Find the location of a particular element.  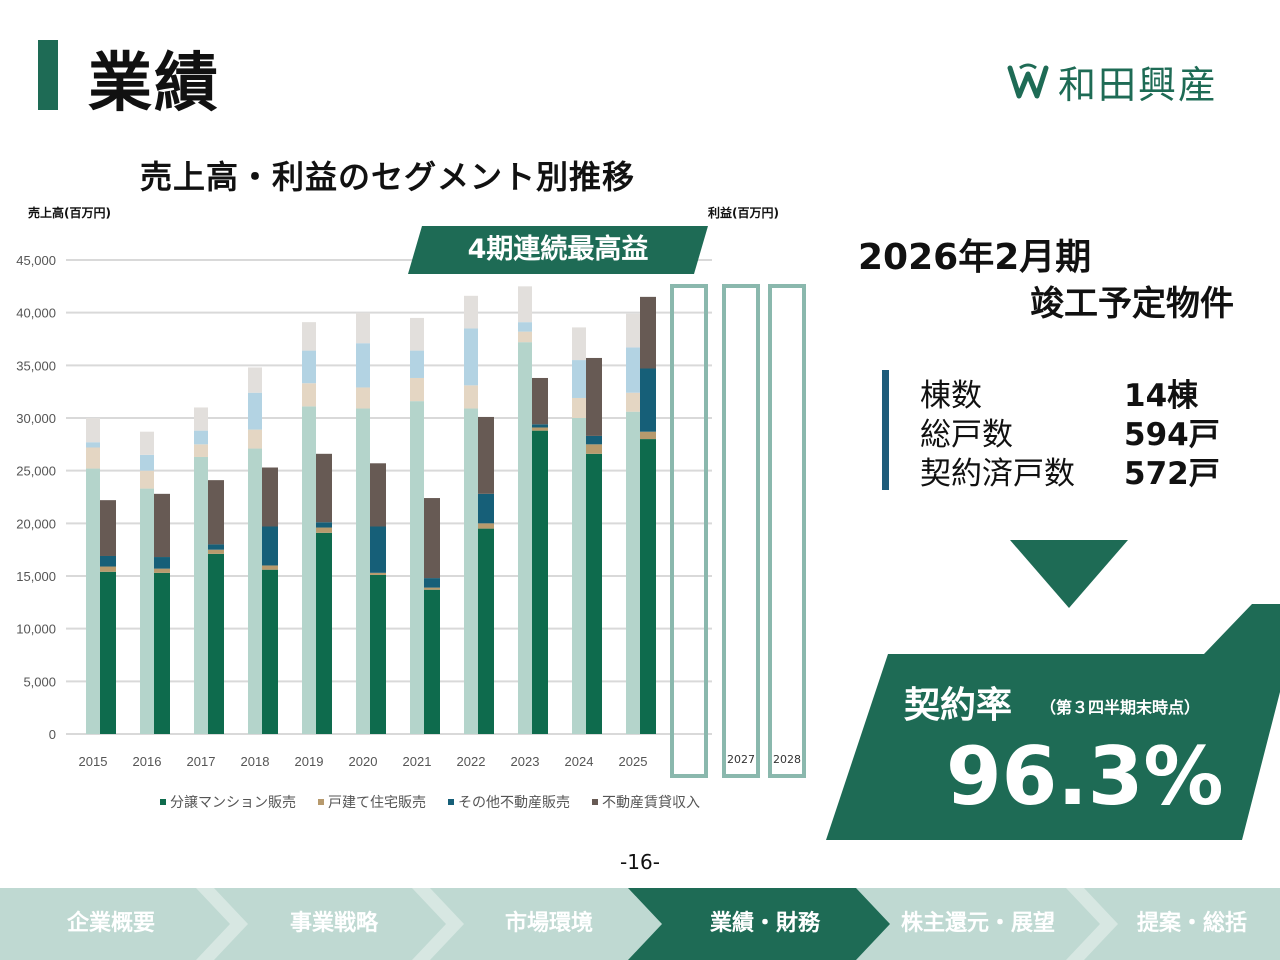

legend-label: 不動産賃貸収入 is located at coordinates (651, 803).